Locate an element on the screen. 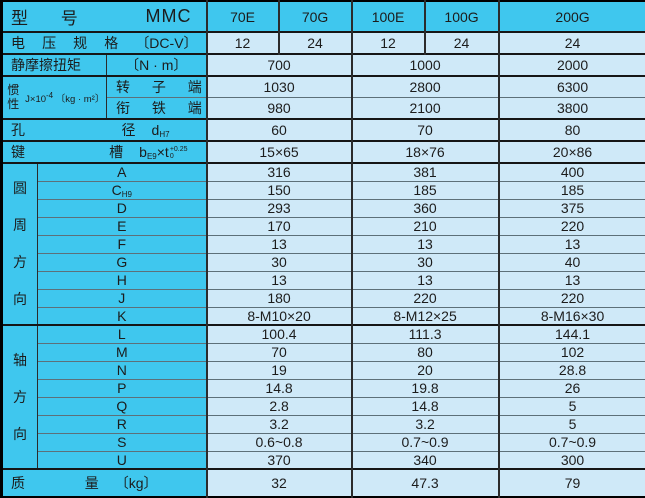  mass-label: 质 is located at coordinates (18, 483).